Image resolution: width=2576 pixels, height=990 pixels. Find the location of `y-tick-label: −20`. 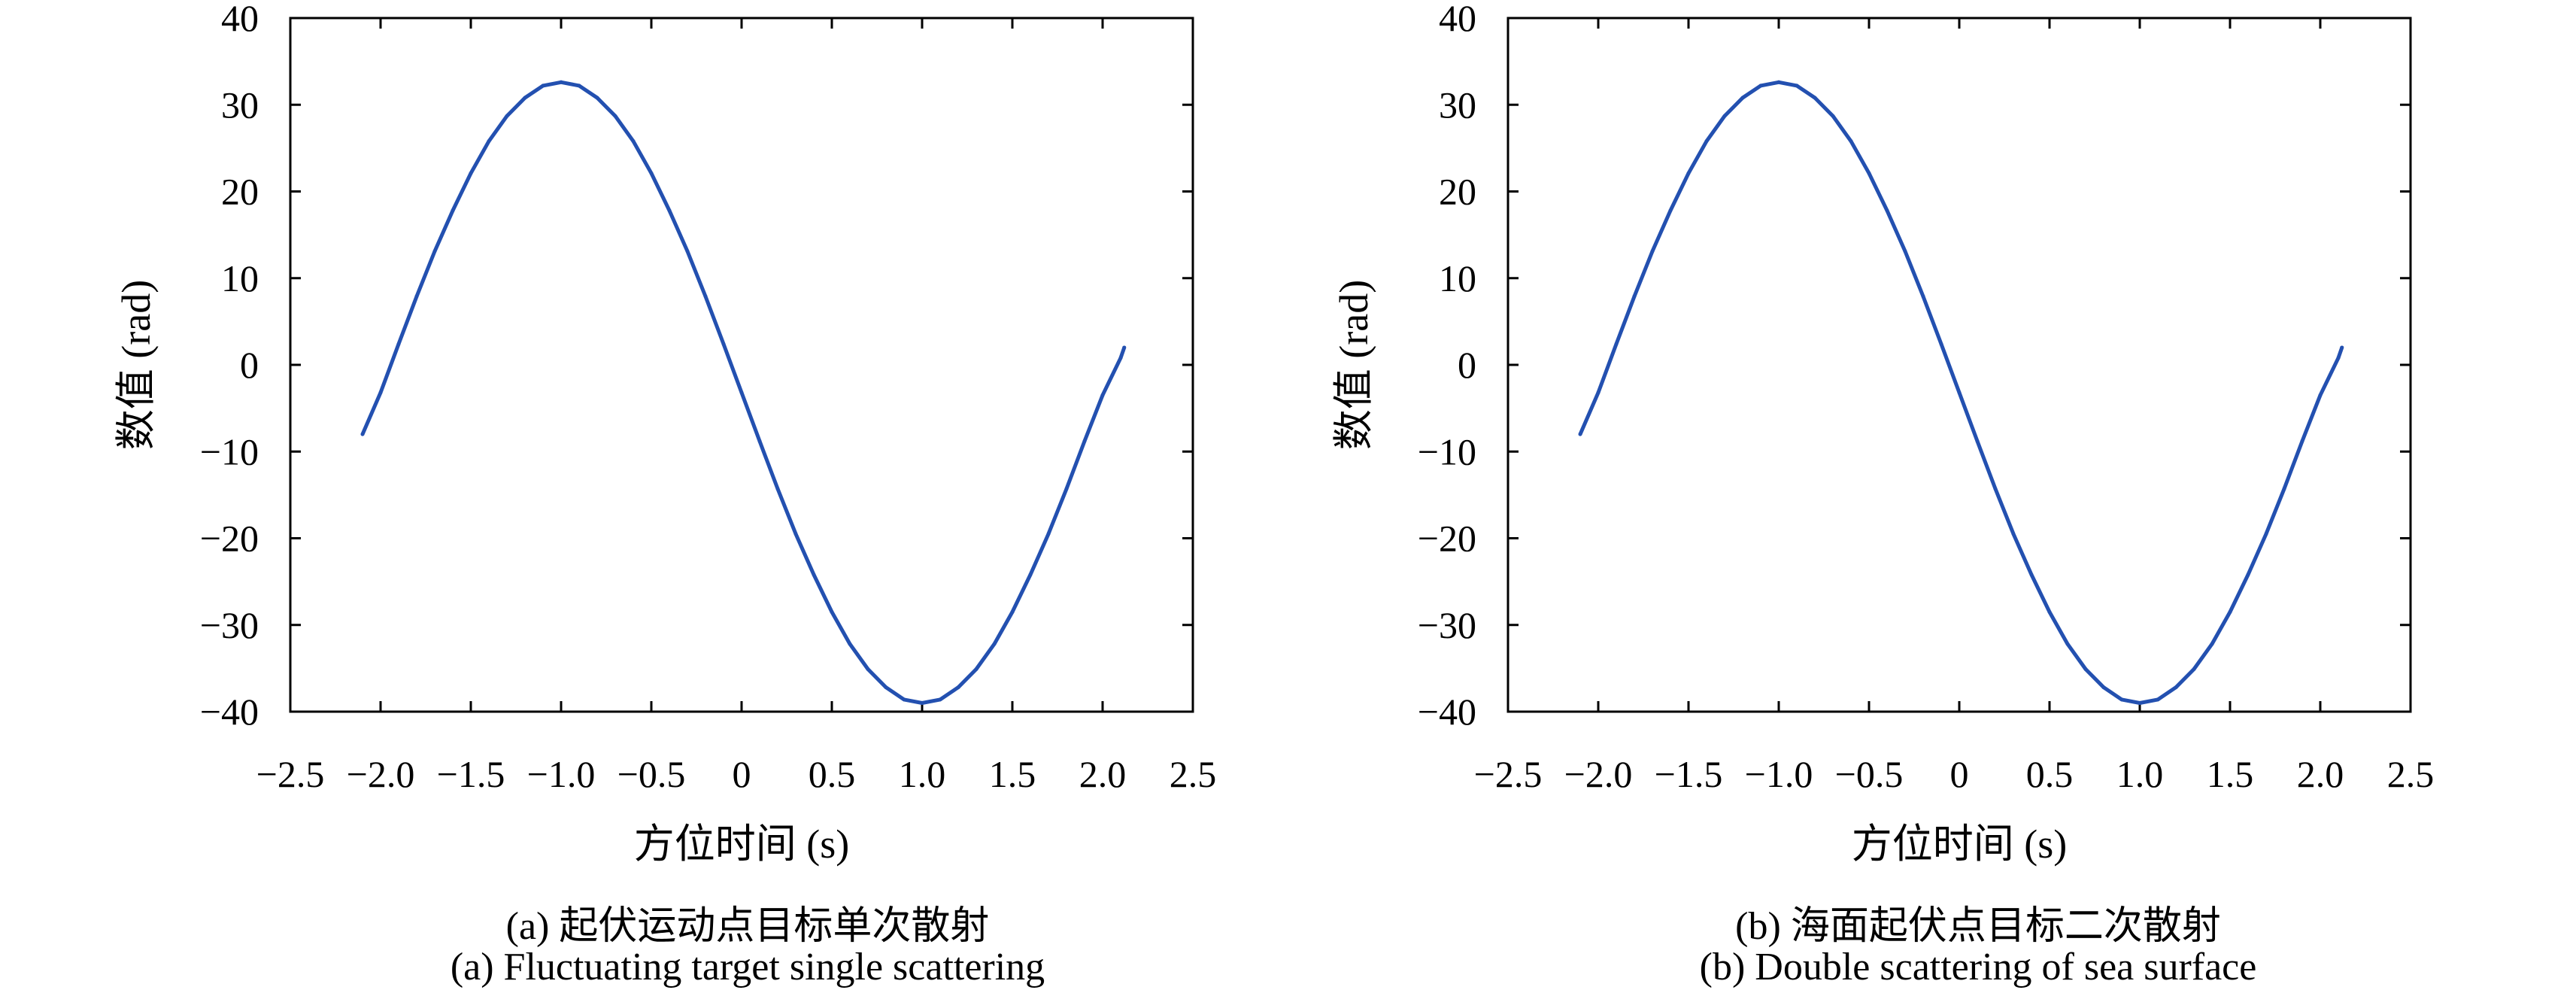

y-tick-label: −20 is located at coordinates (229, 539).